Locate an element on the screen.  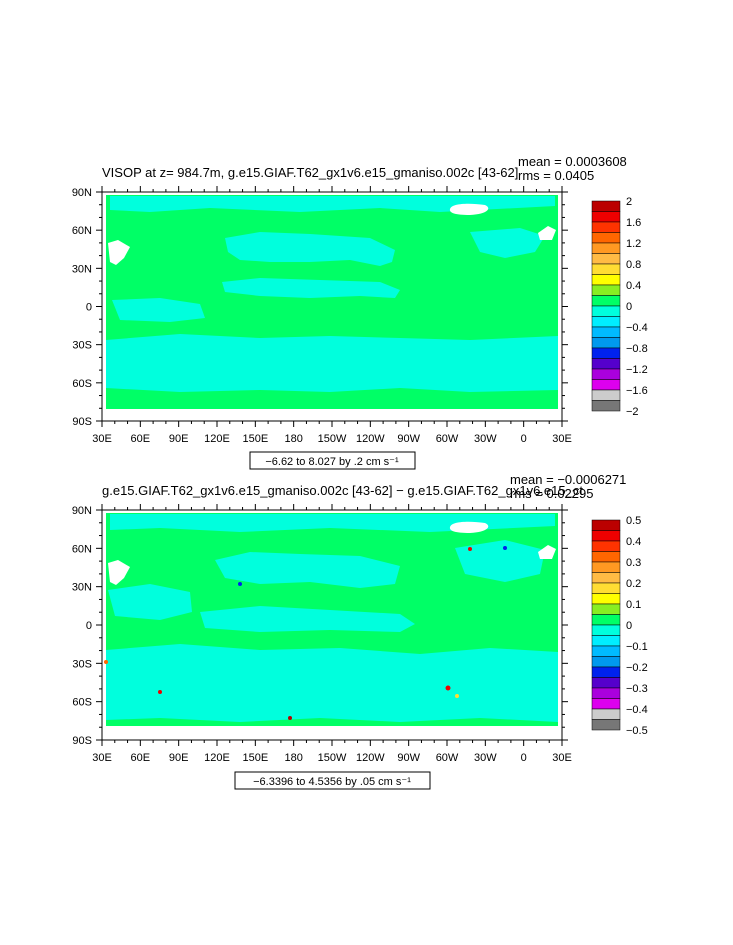
panel-2-cyan-band-tropical is located at coordinates (307, 619).